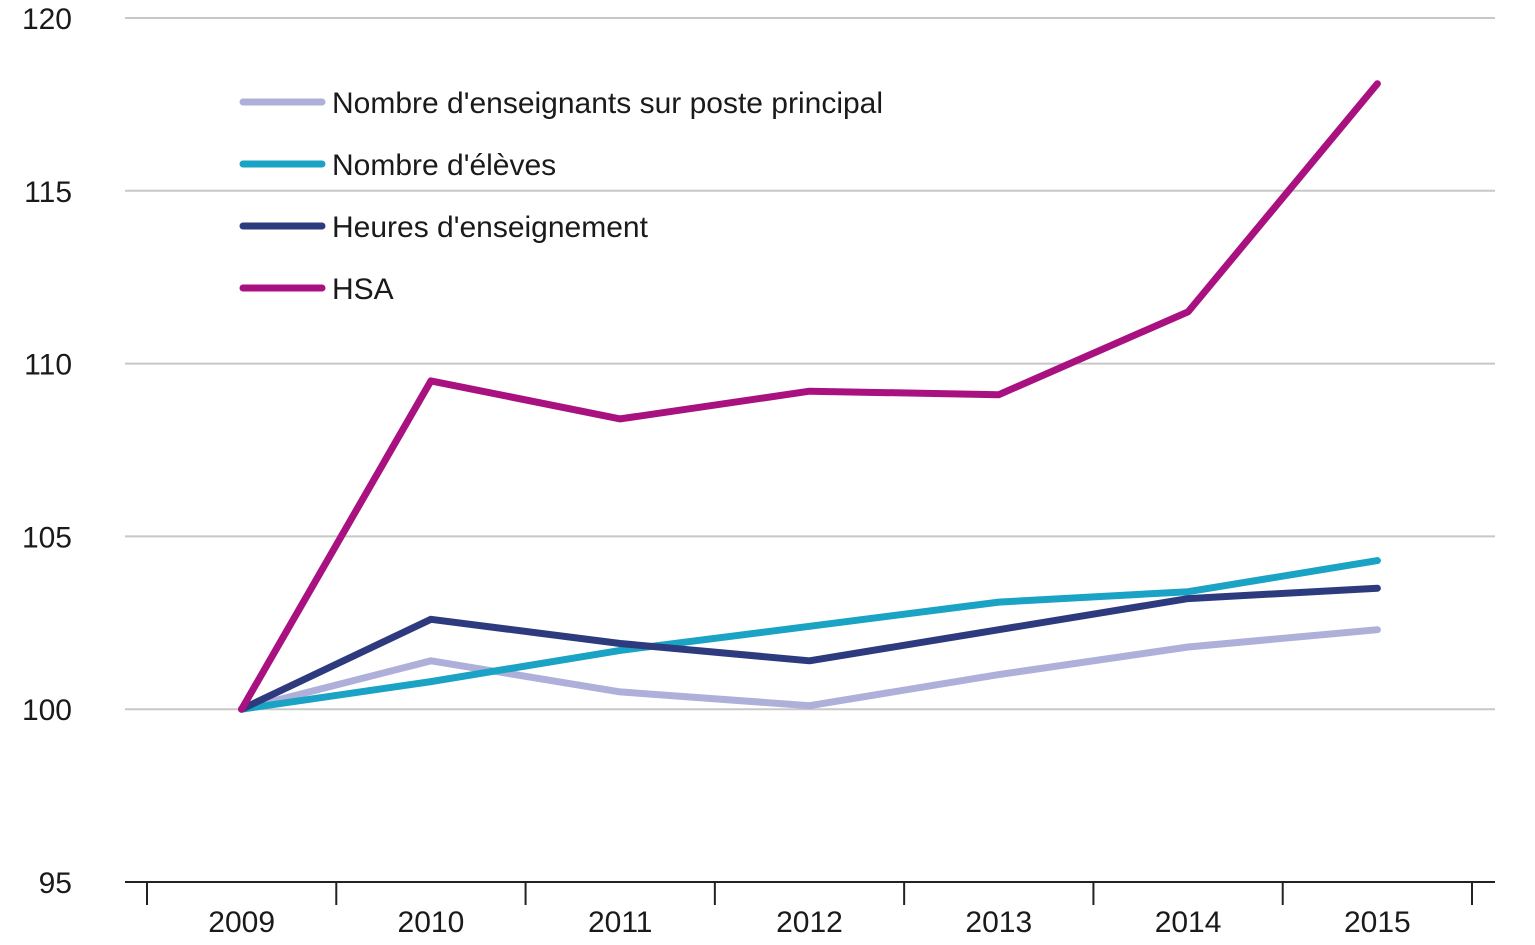  I want to click on x-tick-label: 2011, so click(620, 922).